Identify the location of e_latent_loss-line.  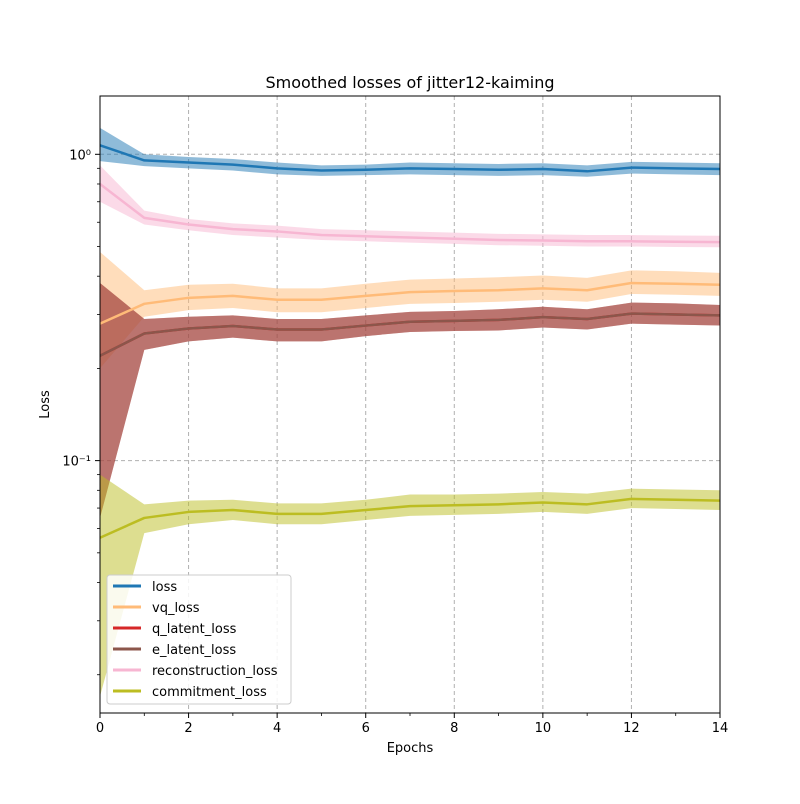
(410, 334).